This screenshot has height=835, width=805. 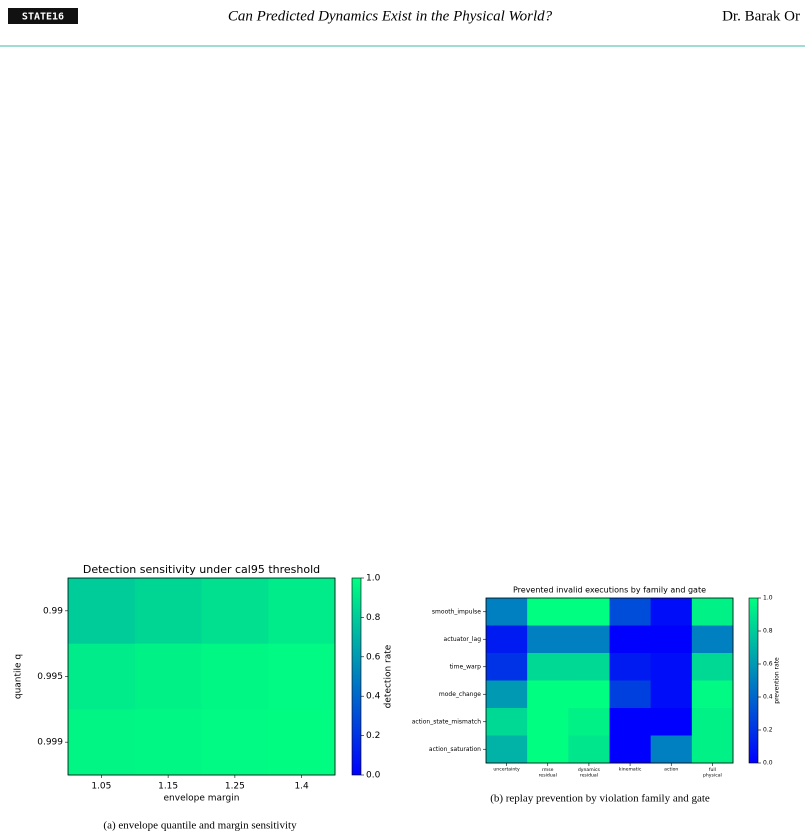 What do you see at coordinates (101, 787) in the screenshot?
I see `x-tick-label: 1.05` at bounding box center [101, 787].